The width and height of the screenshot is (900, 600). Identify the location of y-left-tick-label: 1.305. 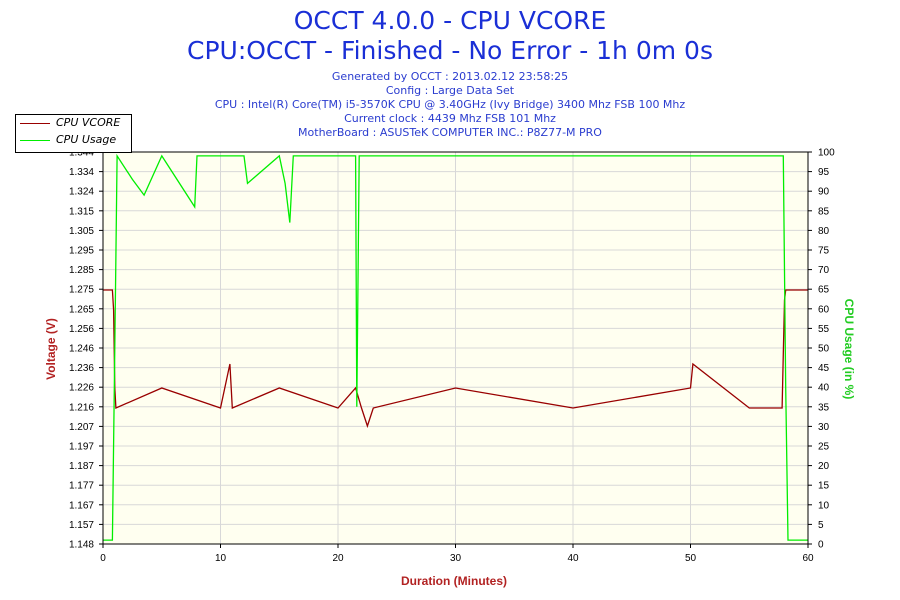
(81, 231).